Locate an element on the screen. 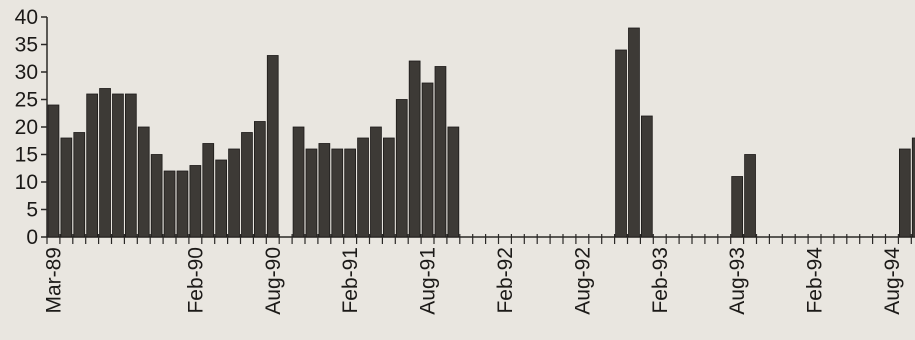 Image resolution: width=915 pixels, height=340 pixels. y-tick-label: 30 is located at coordinates (26, 72).